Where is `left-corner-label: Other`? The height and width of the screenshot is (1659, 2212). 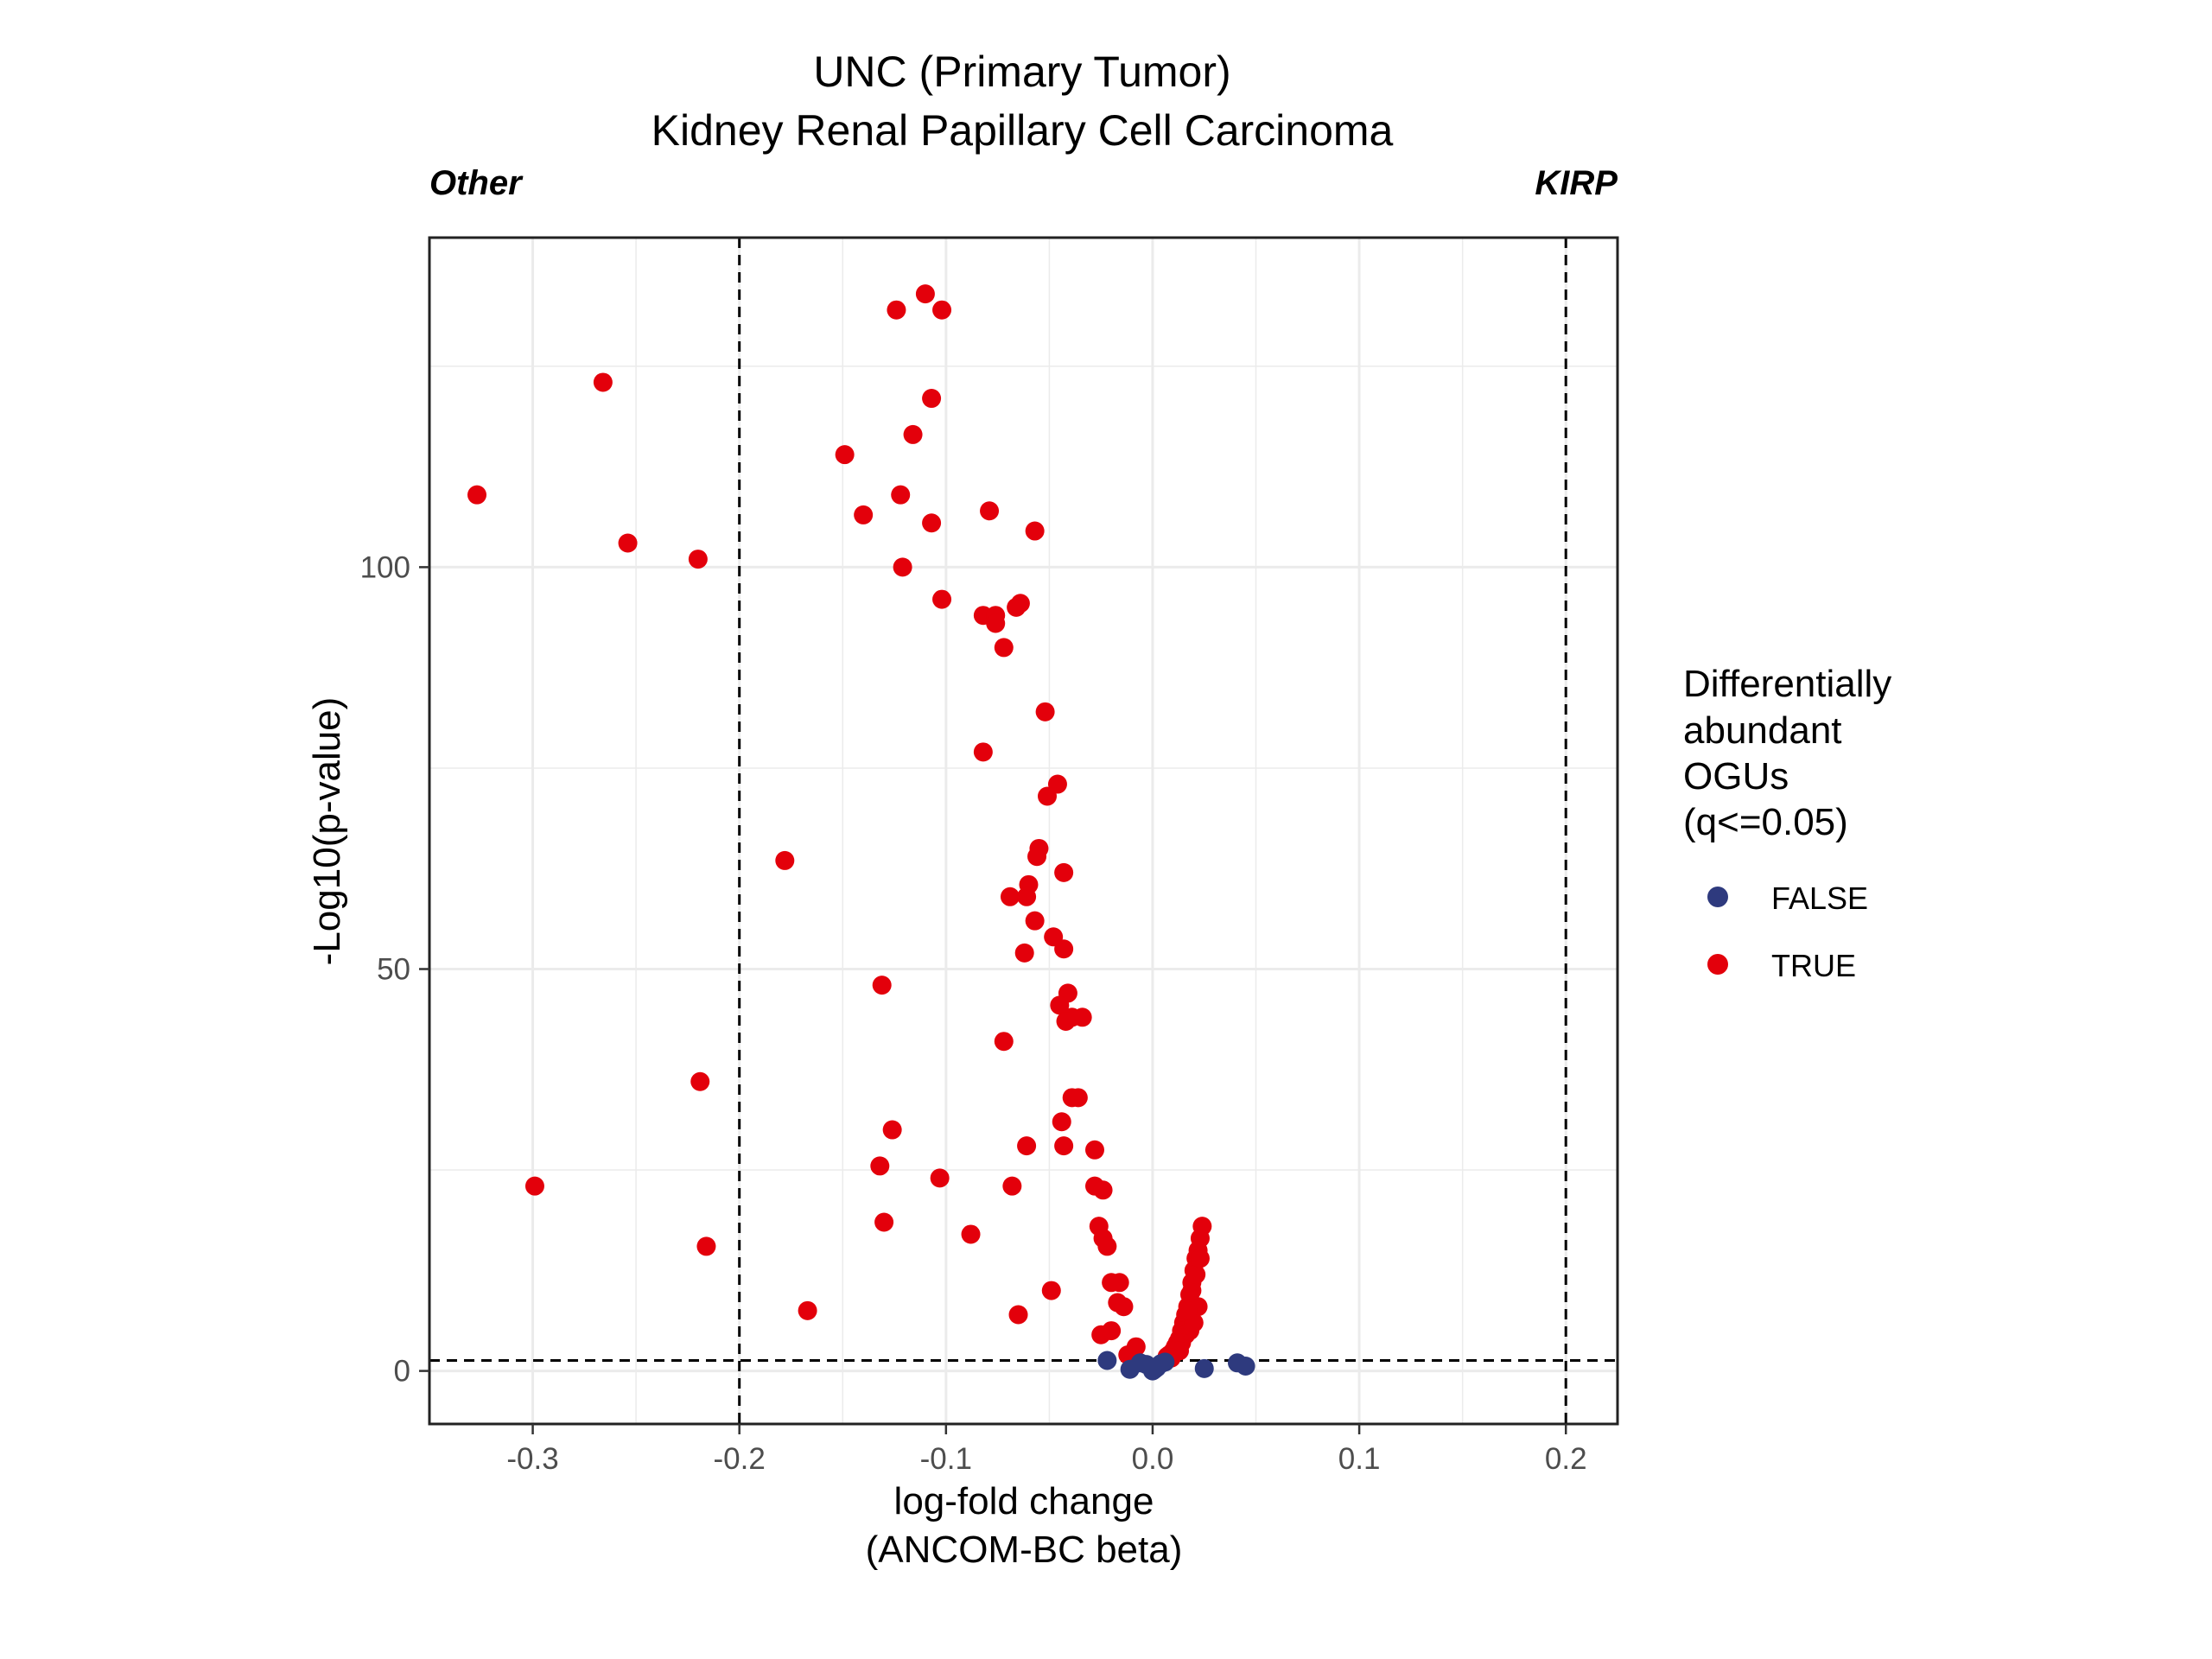 left-corner-label: Other is located at coordinates (477, 183).